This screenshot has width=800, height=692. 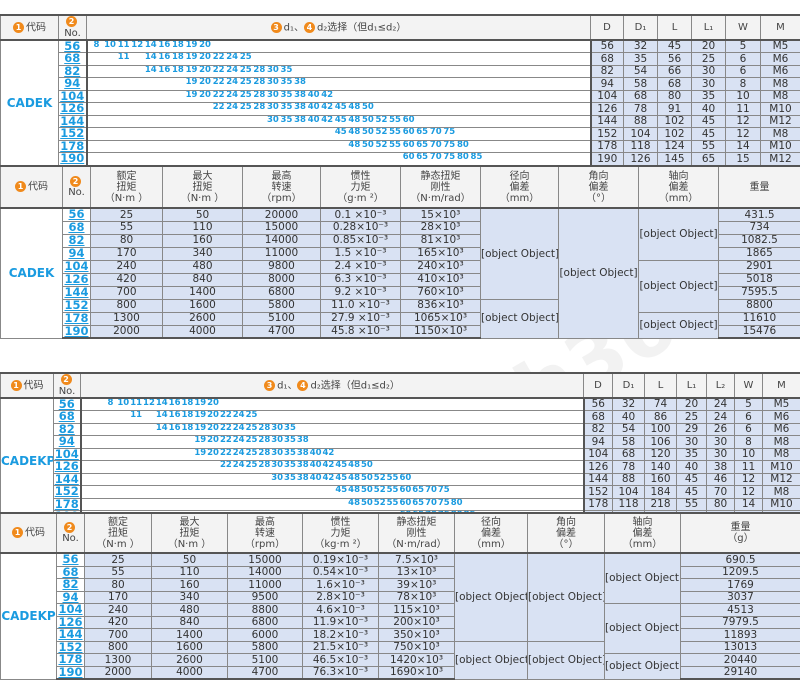 What do you see at coordinates (189, 533) in the screenshot?
I see `perf-header-1: 最大 扭矩 （N·m ）` at bounding box center [189, 533].